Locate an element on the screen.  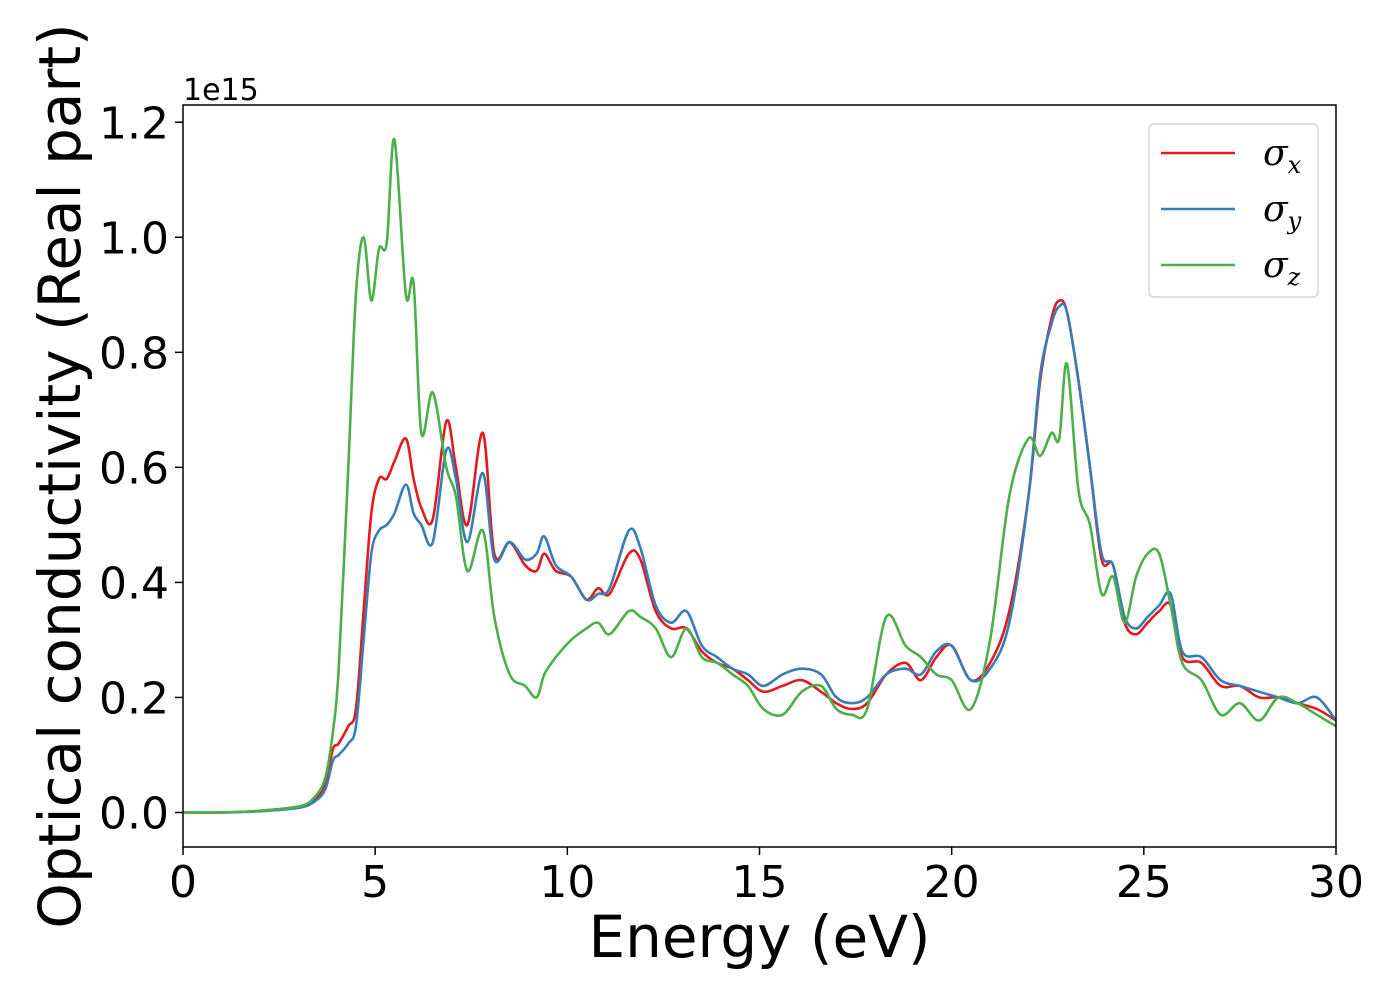
y-tick-label: 0.0 is located at coordinates (134, 813).